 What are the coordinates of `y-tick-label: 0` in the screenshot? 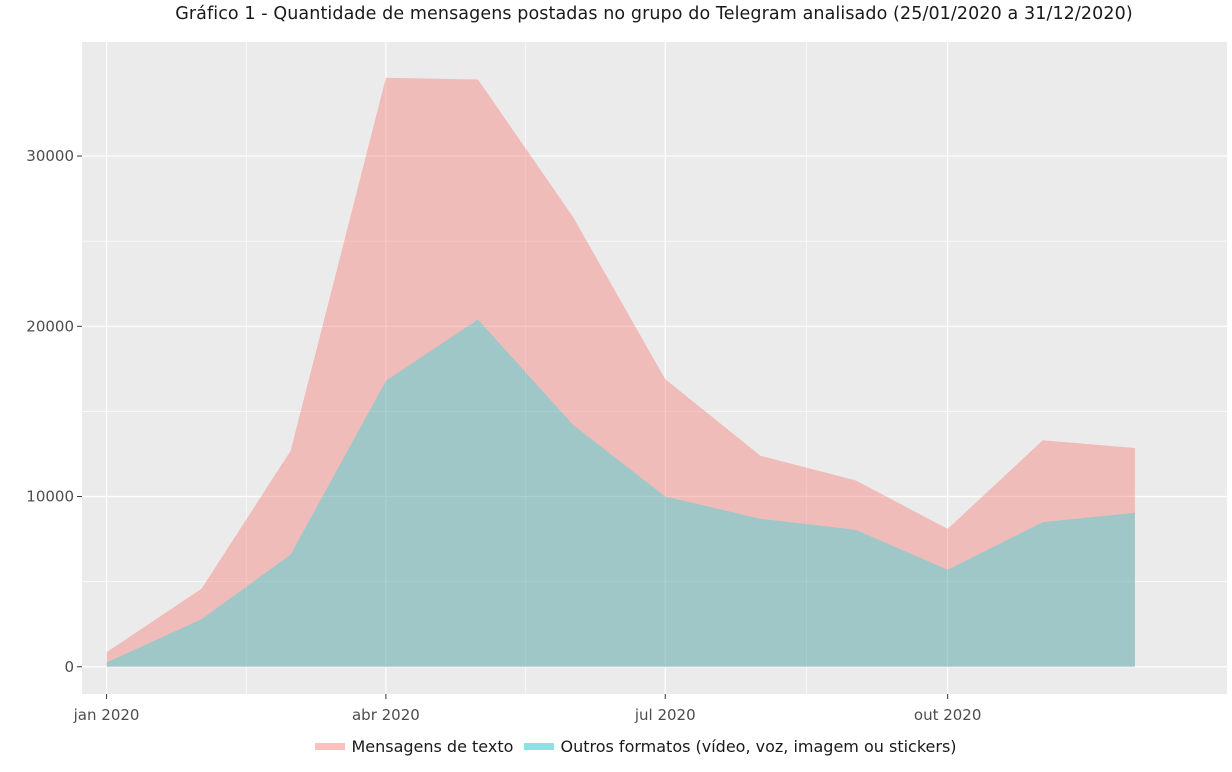 It's located at (69, 667).